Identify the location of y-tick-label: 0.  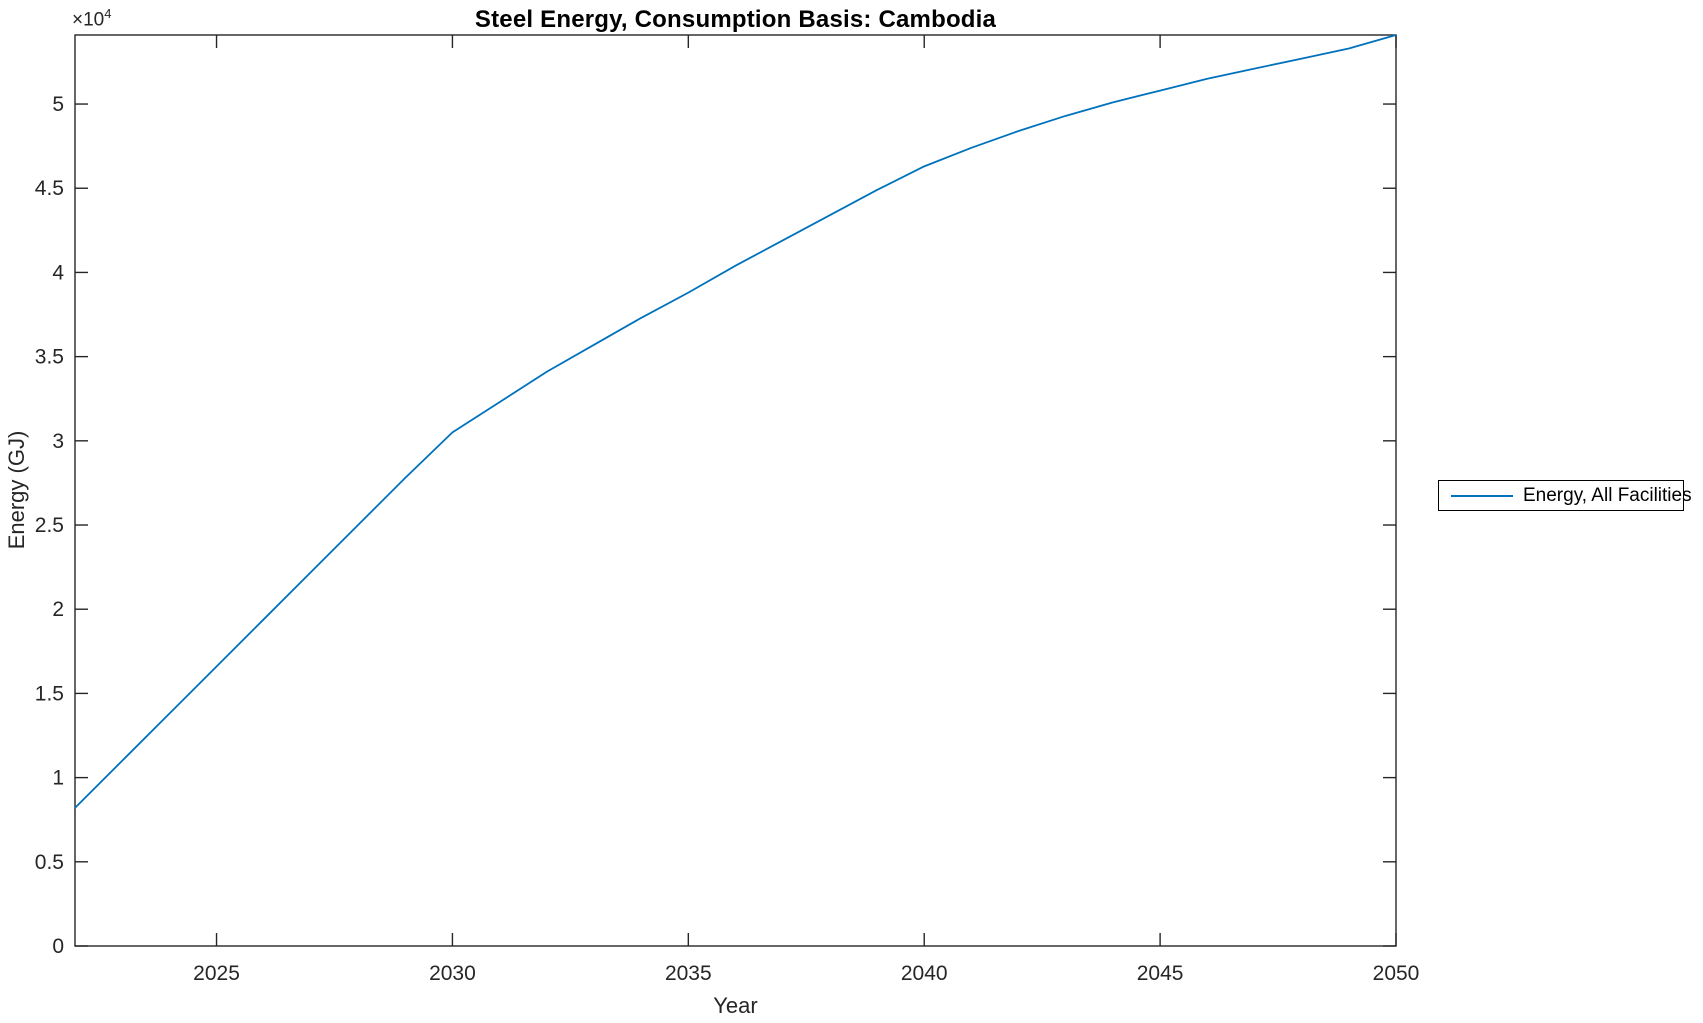
(58, 946).